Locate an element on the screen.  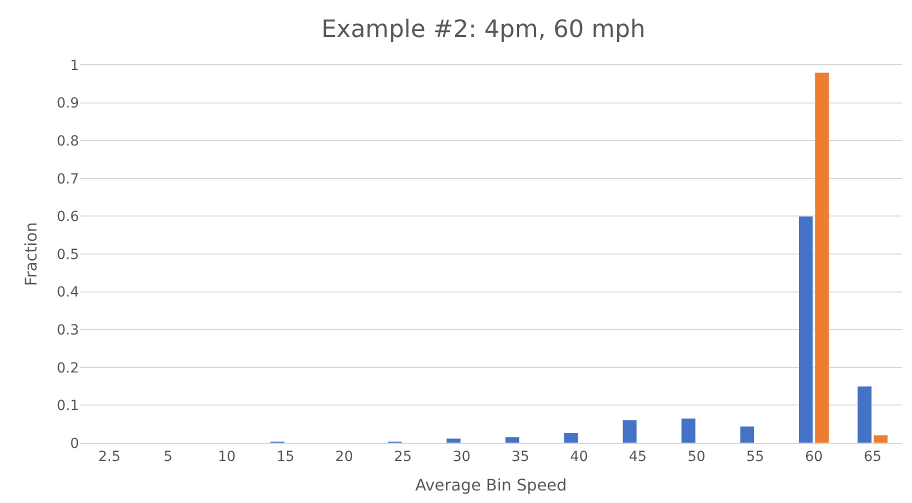
x-tick-label: 65 is located at coordinates (873, 456).